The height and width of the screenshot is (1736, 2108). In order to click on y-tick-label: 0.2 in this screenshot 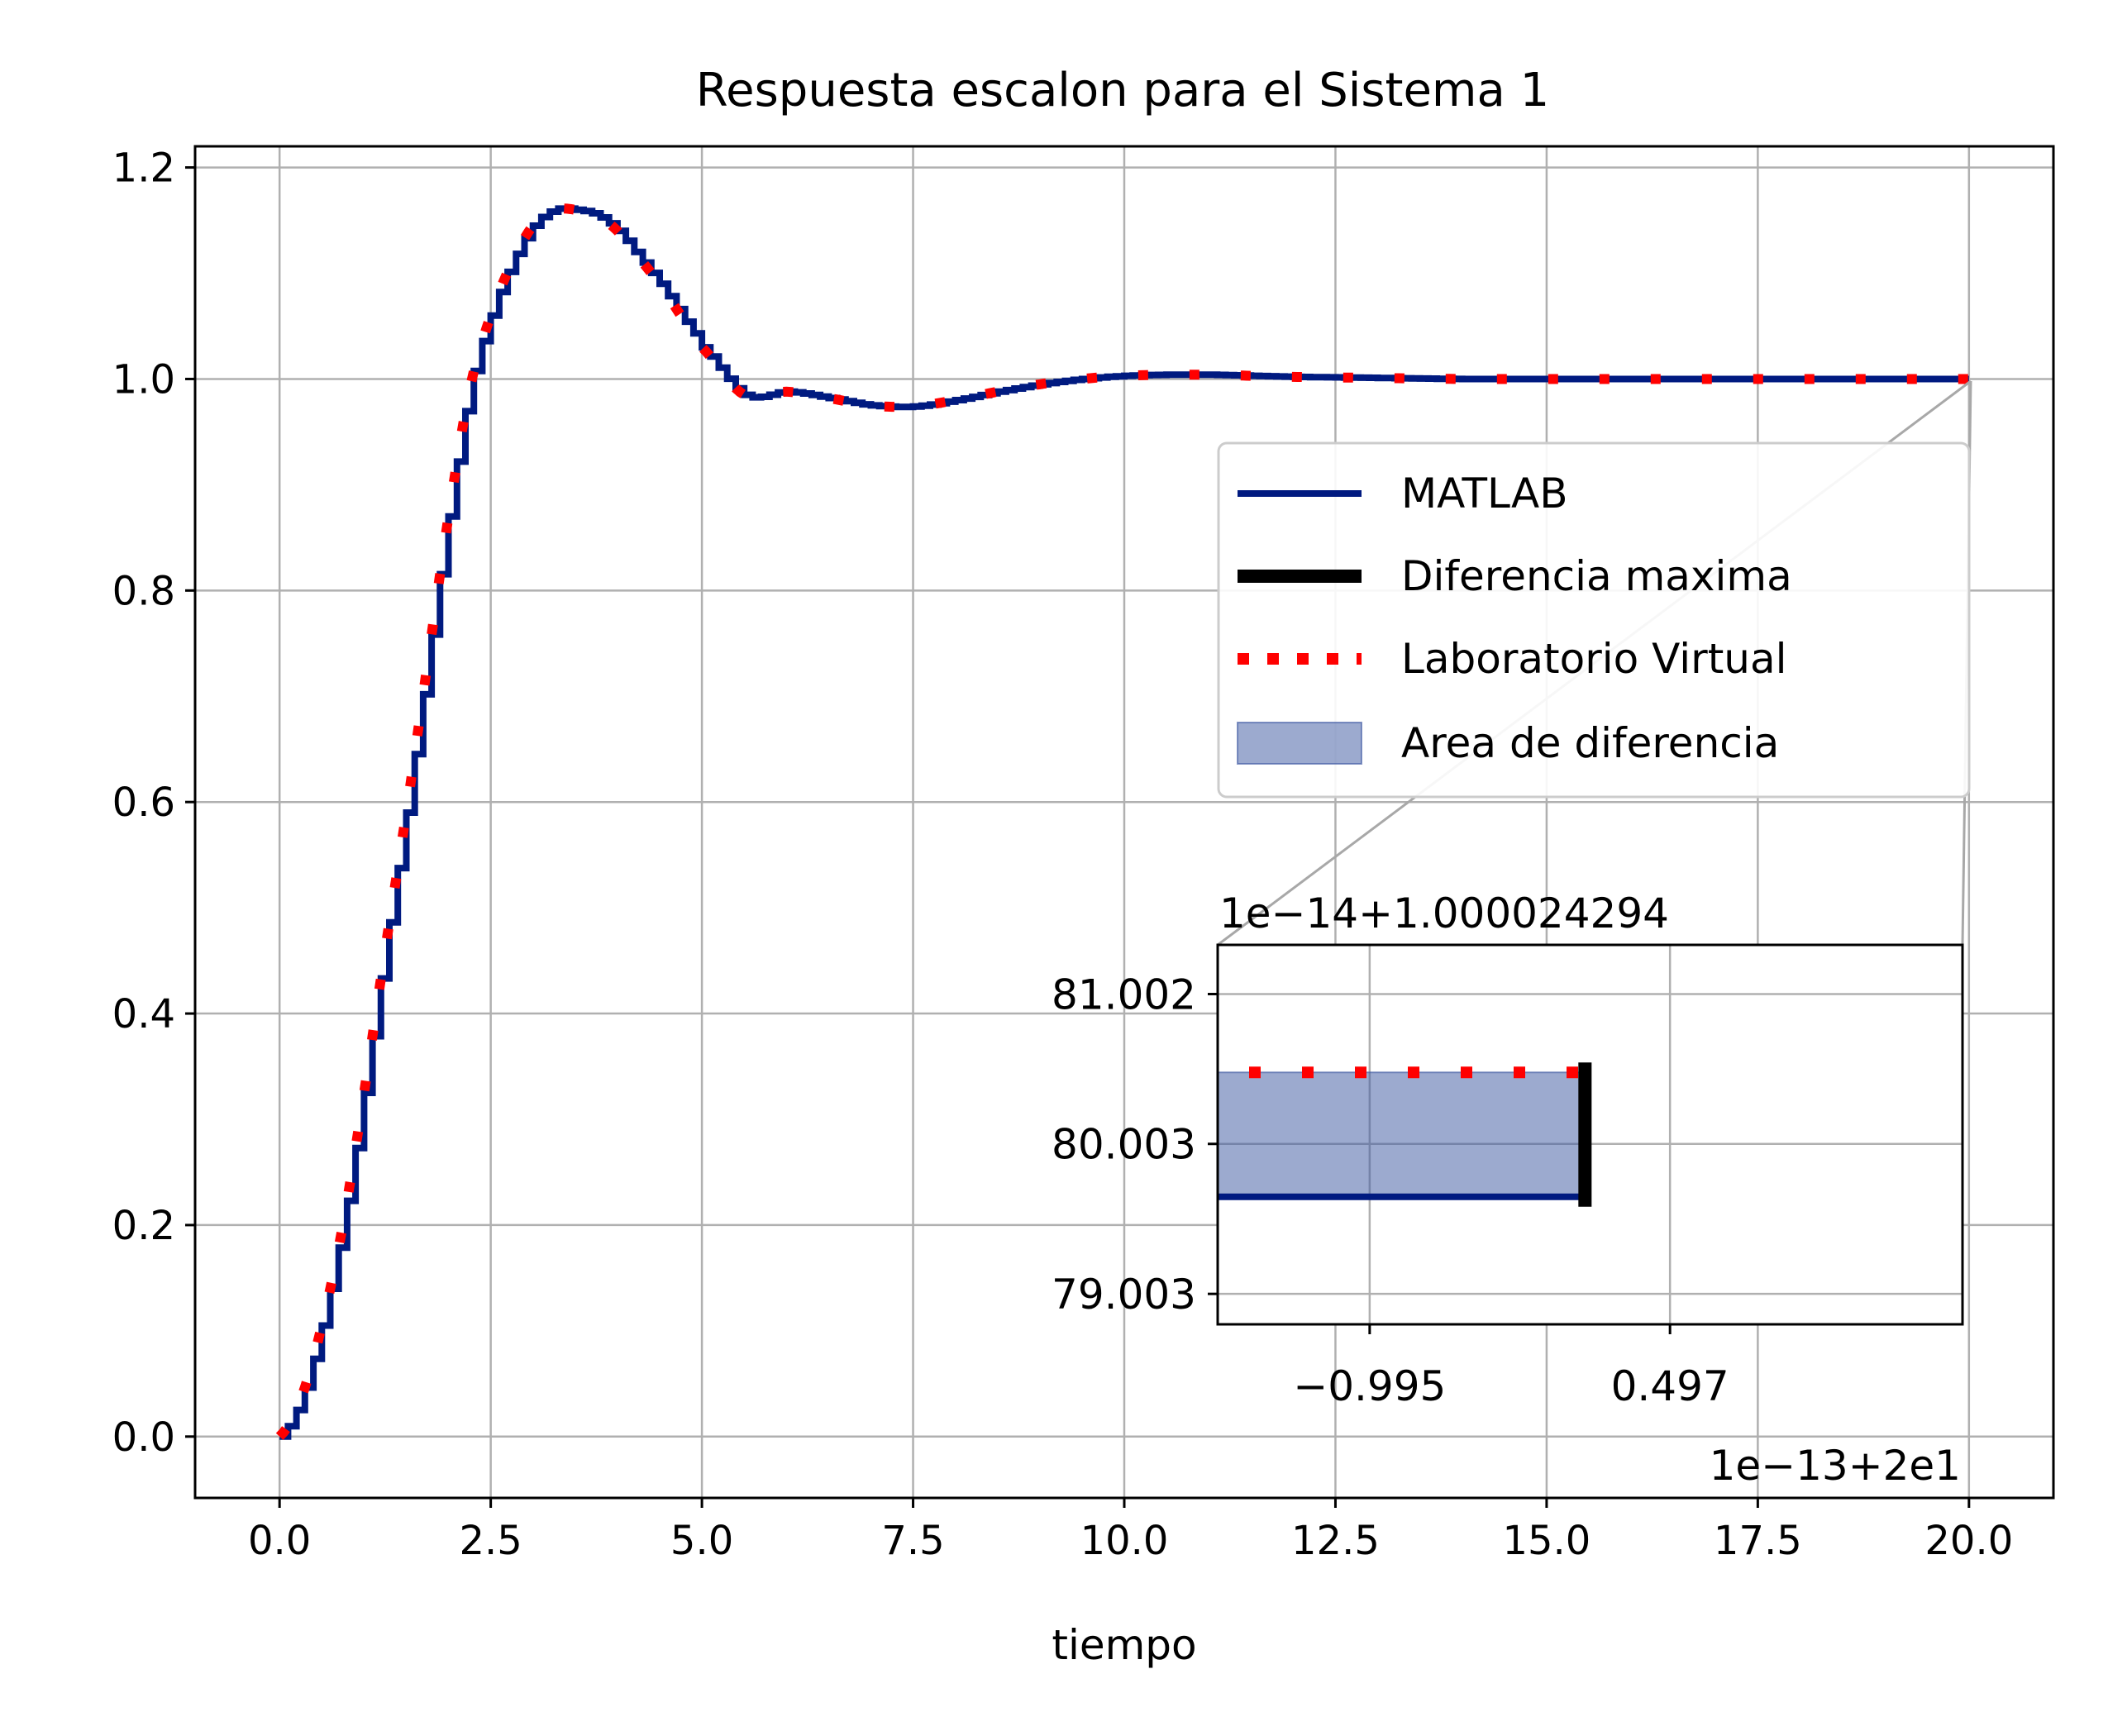, I will do `click(143, 1226)`.